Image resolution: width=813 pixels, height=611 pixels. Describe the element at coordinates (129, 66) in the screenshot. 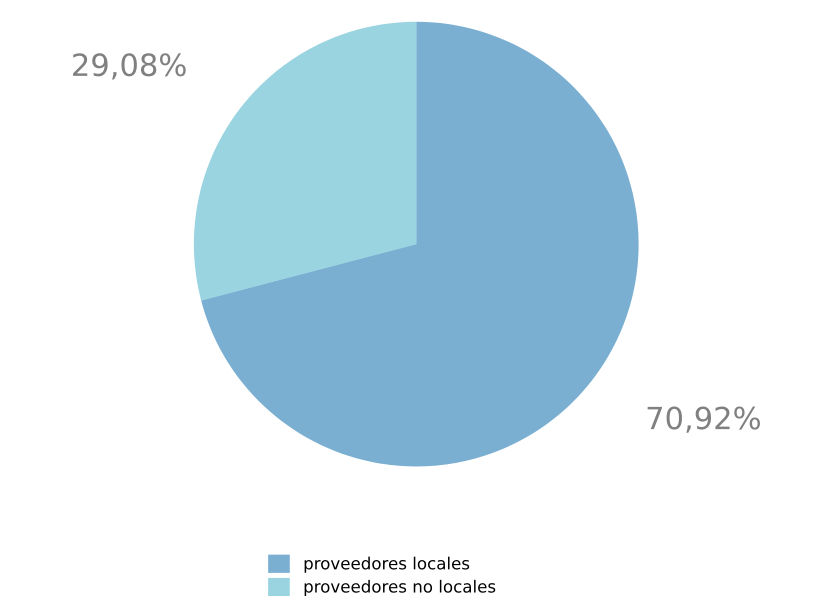

I see `data-label: 29,08%` at that location.